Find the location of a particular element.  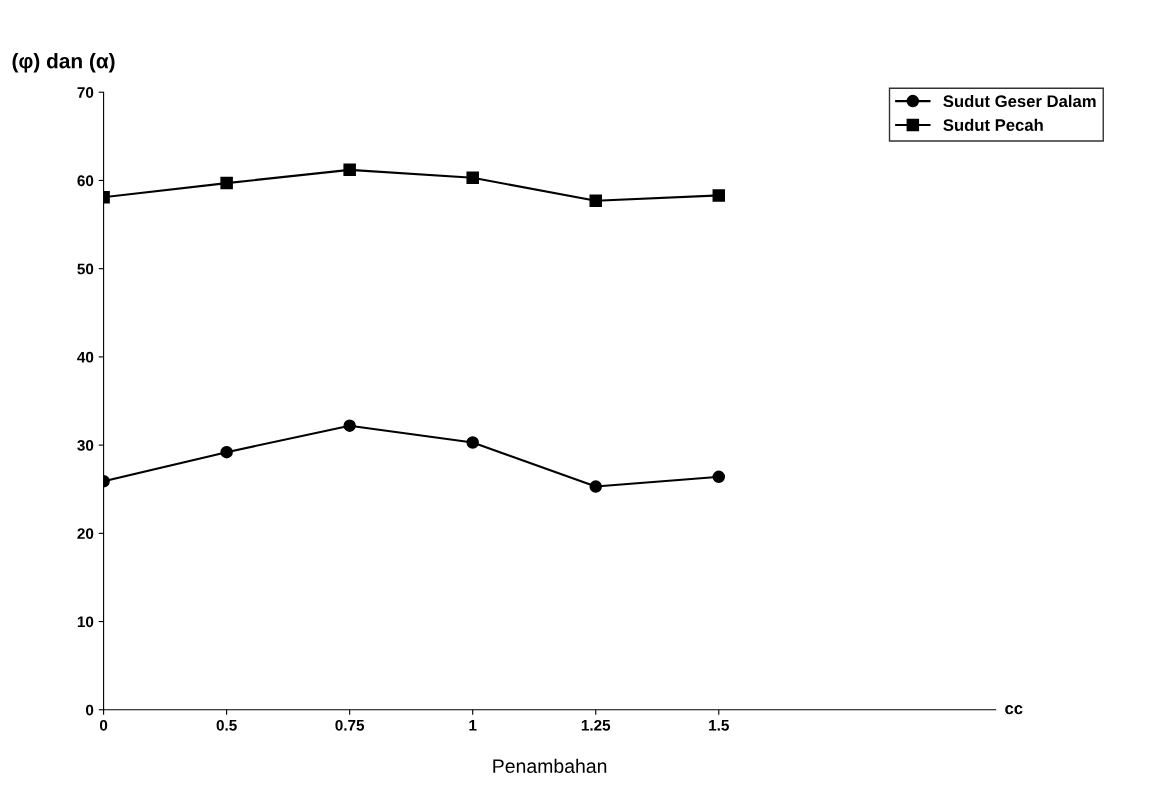

y-tick-label: 30 is located at coordinates (85, 445).